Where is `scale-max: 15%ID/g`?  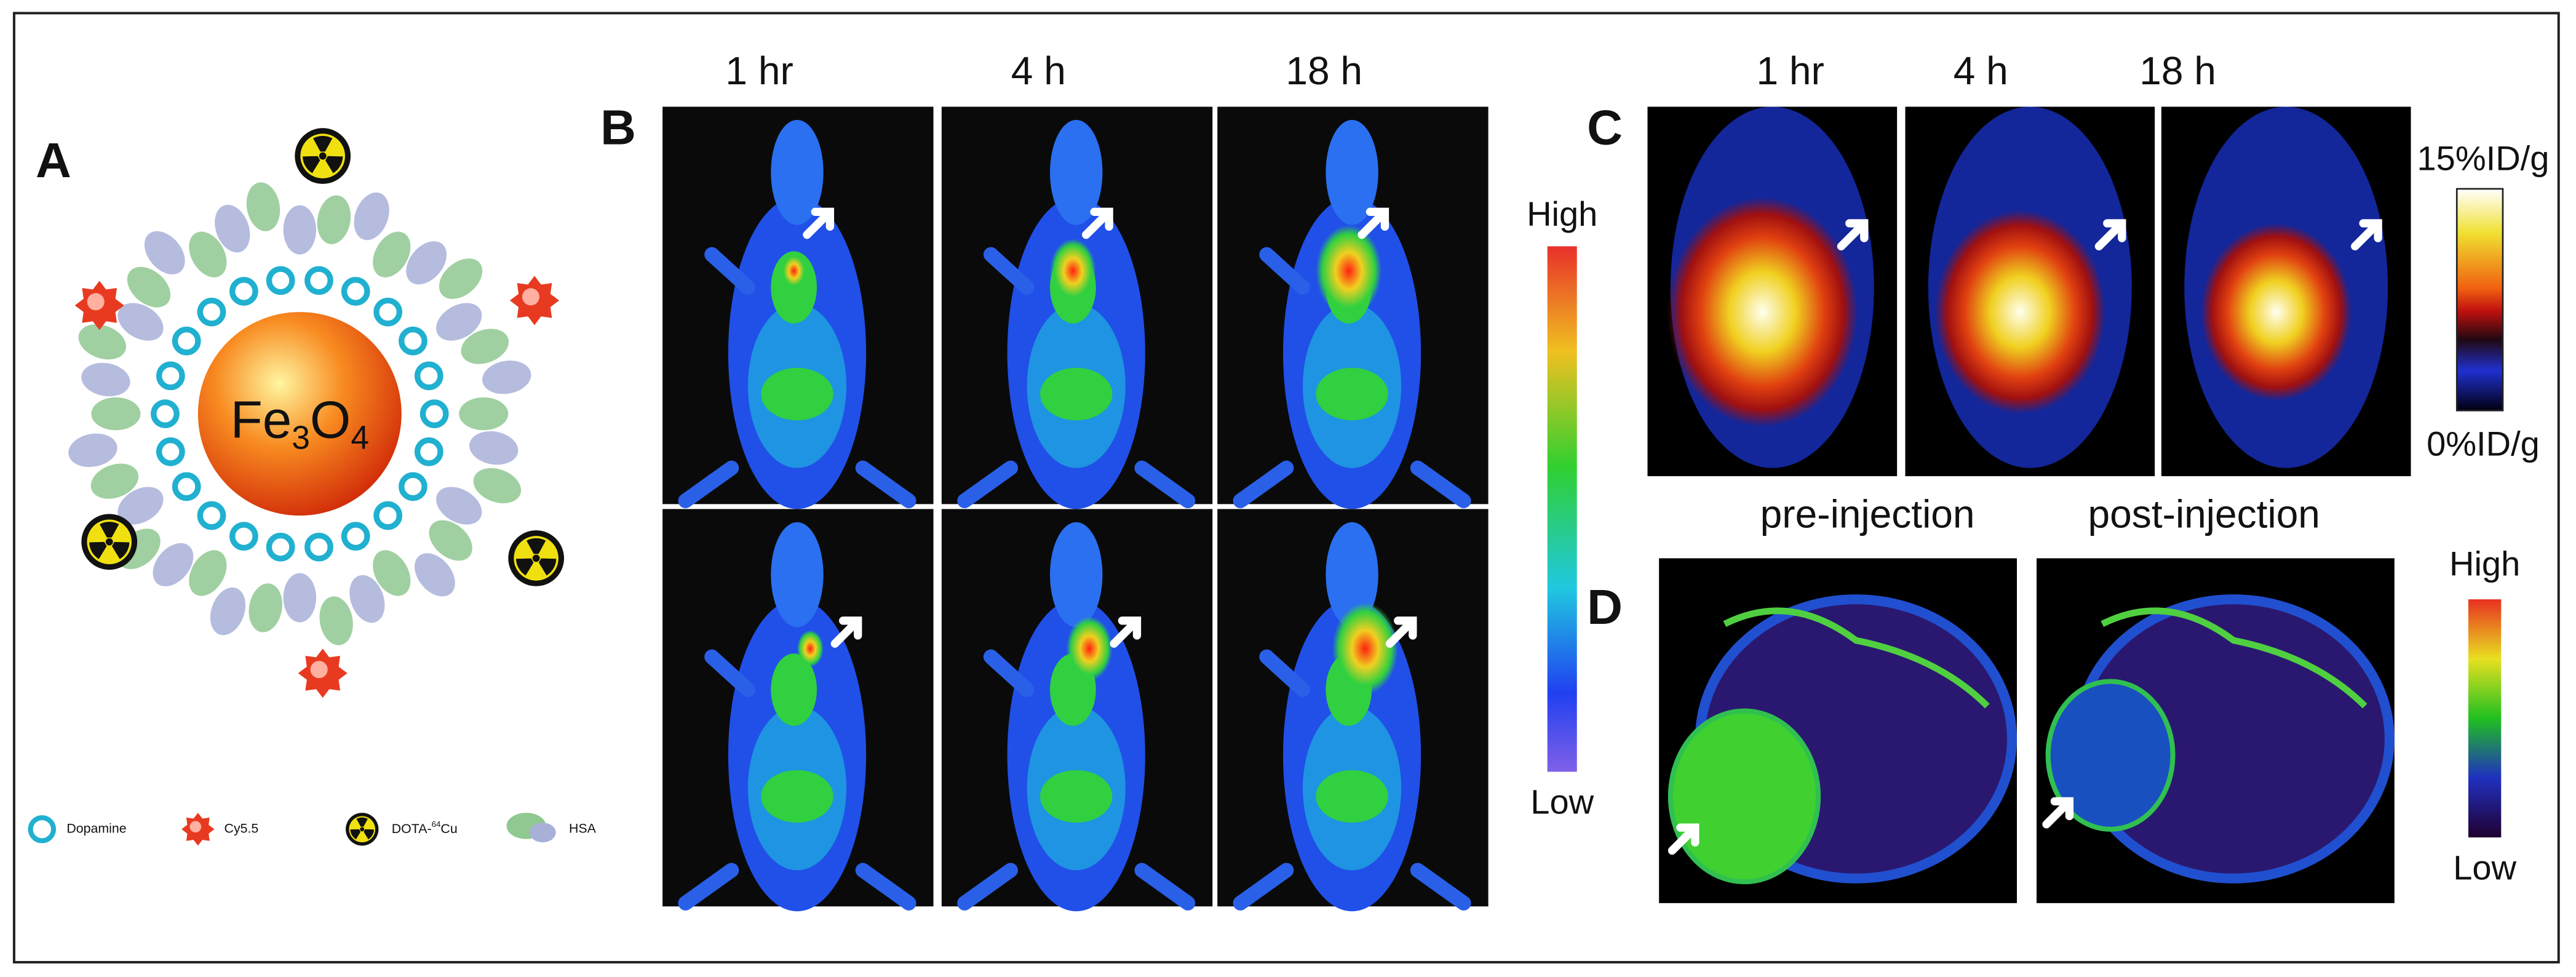 scale-max: 15%ID/g is located at coordinates (2483, 157).